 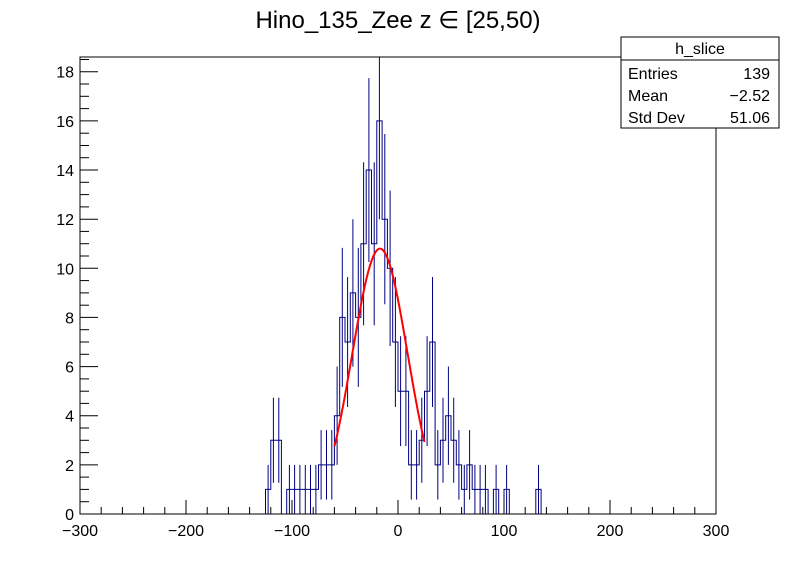 I want to click on x-tick-label: 100, so click(x=504, y=531).